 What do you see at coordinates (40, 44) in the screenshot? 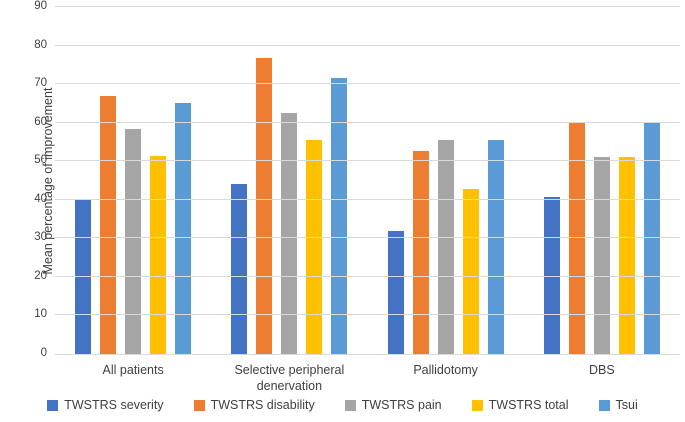
I see `y-tick-label: 80` at bounding box center [40, 44].